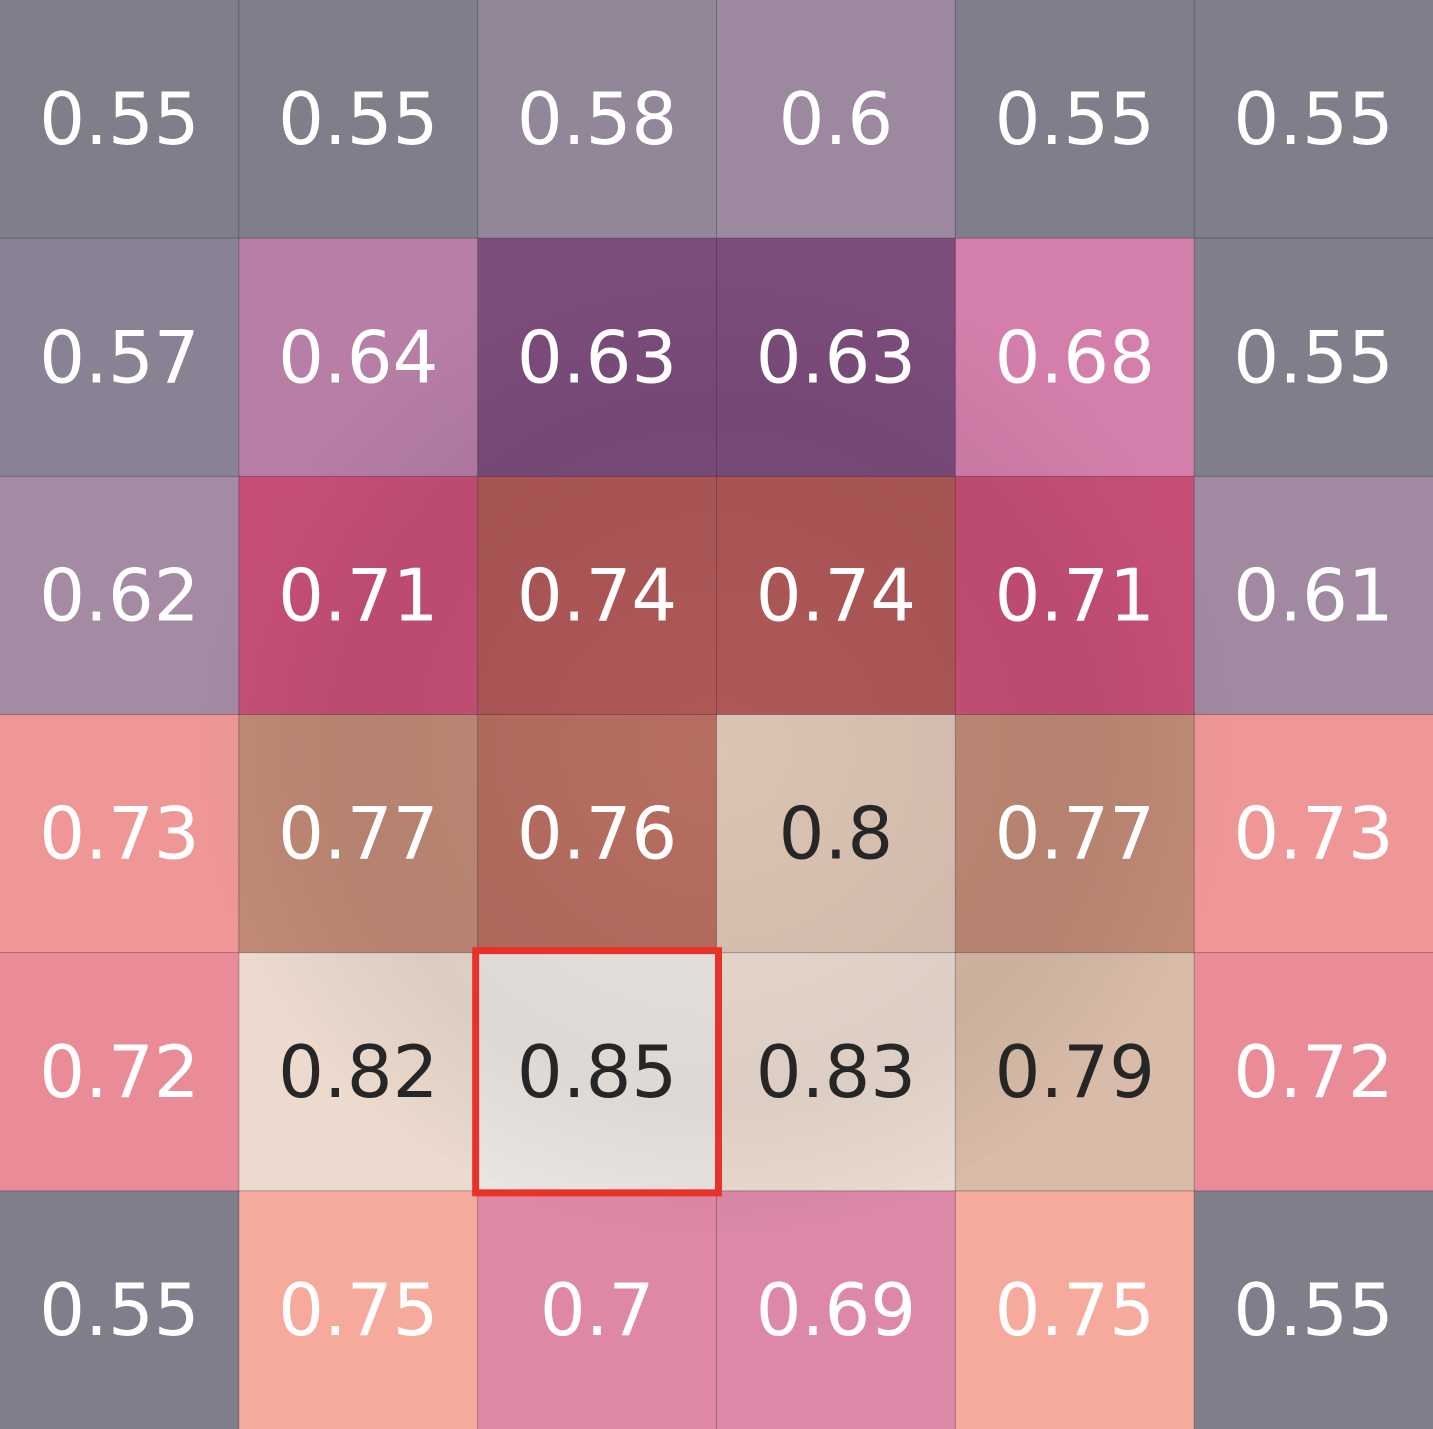  What do you see at coordinates (119, 834) in the screenshot?
I see `heatmap-label-r3-c0: 0.73` at bounding box center [119, 834].